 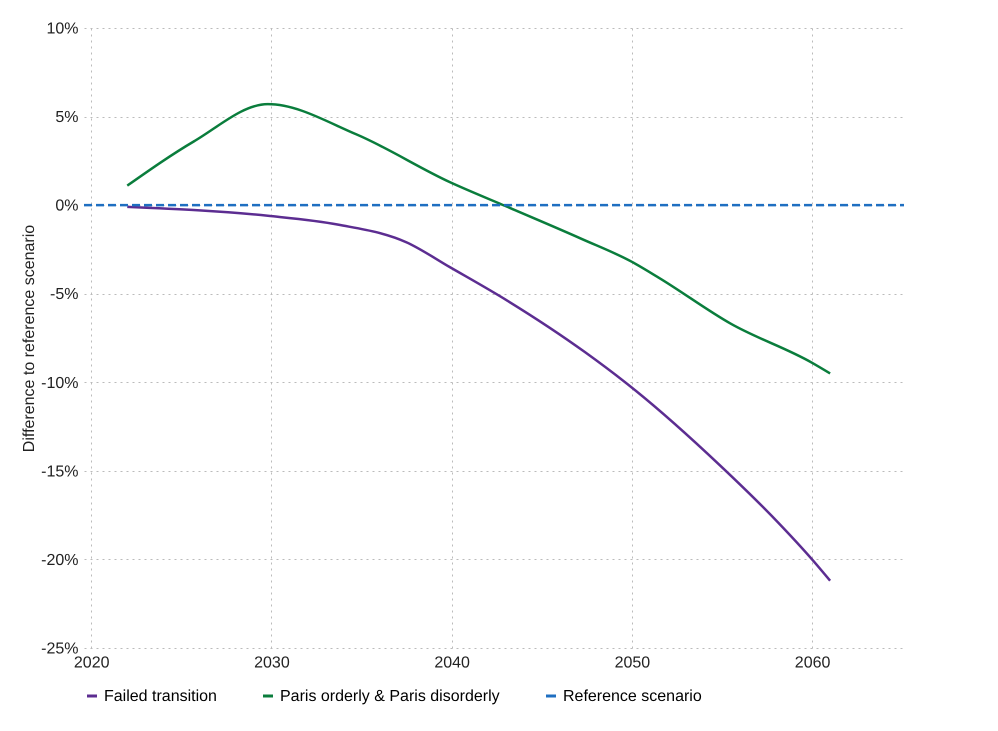 What do you see at coordinates (59, 471) in the screenshot?
I see `y-tick-label: -15%` at bounding box center [59, 471].